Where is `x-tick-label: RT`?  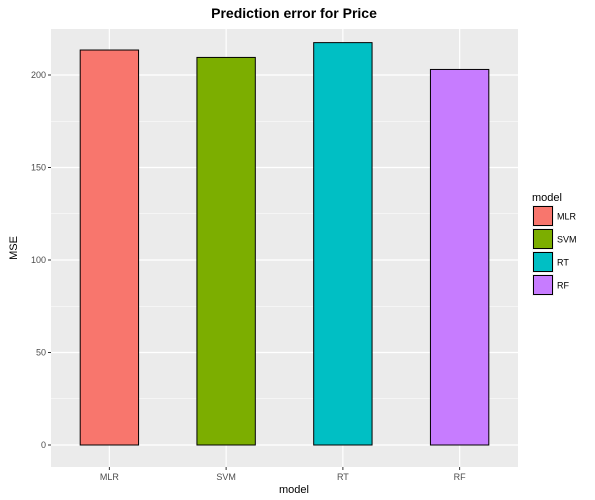 x-tick-label: RT is located at coordinates (343, 477).